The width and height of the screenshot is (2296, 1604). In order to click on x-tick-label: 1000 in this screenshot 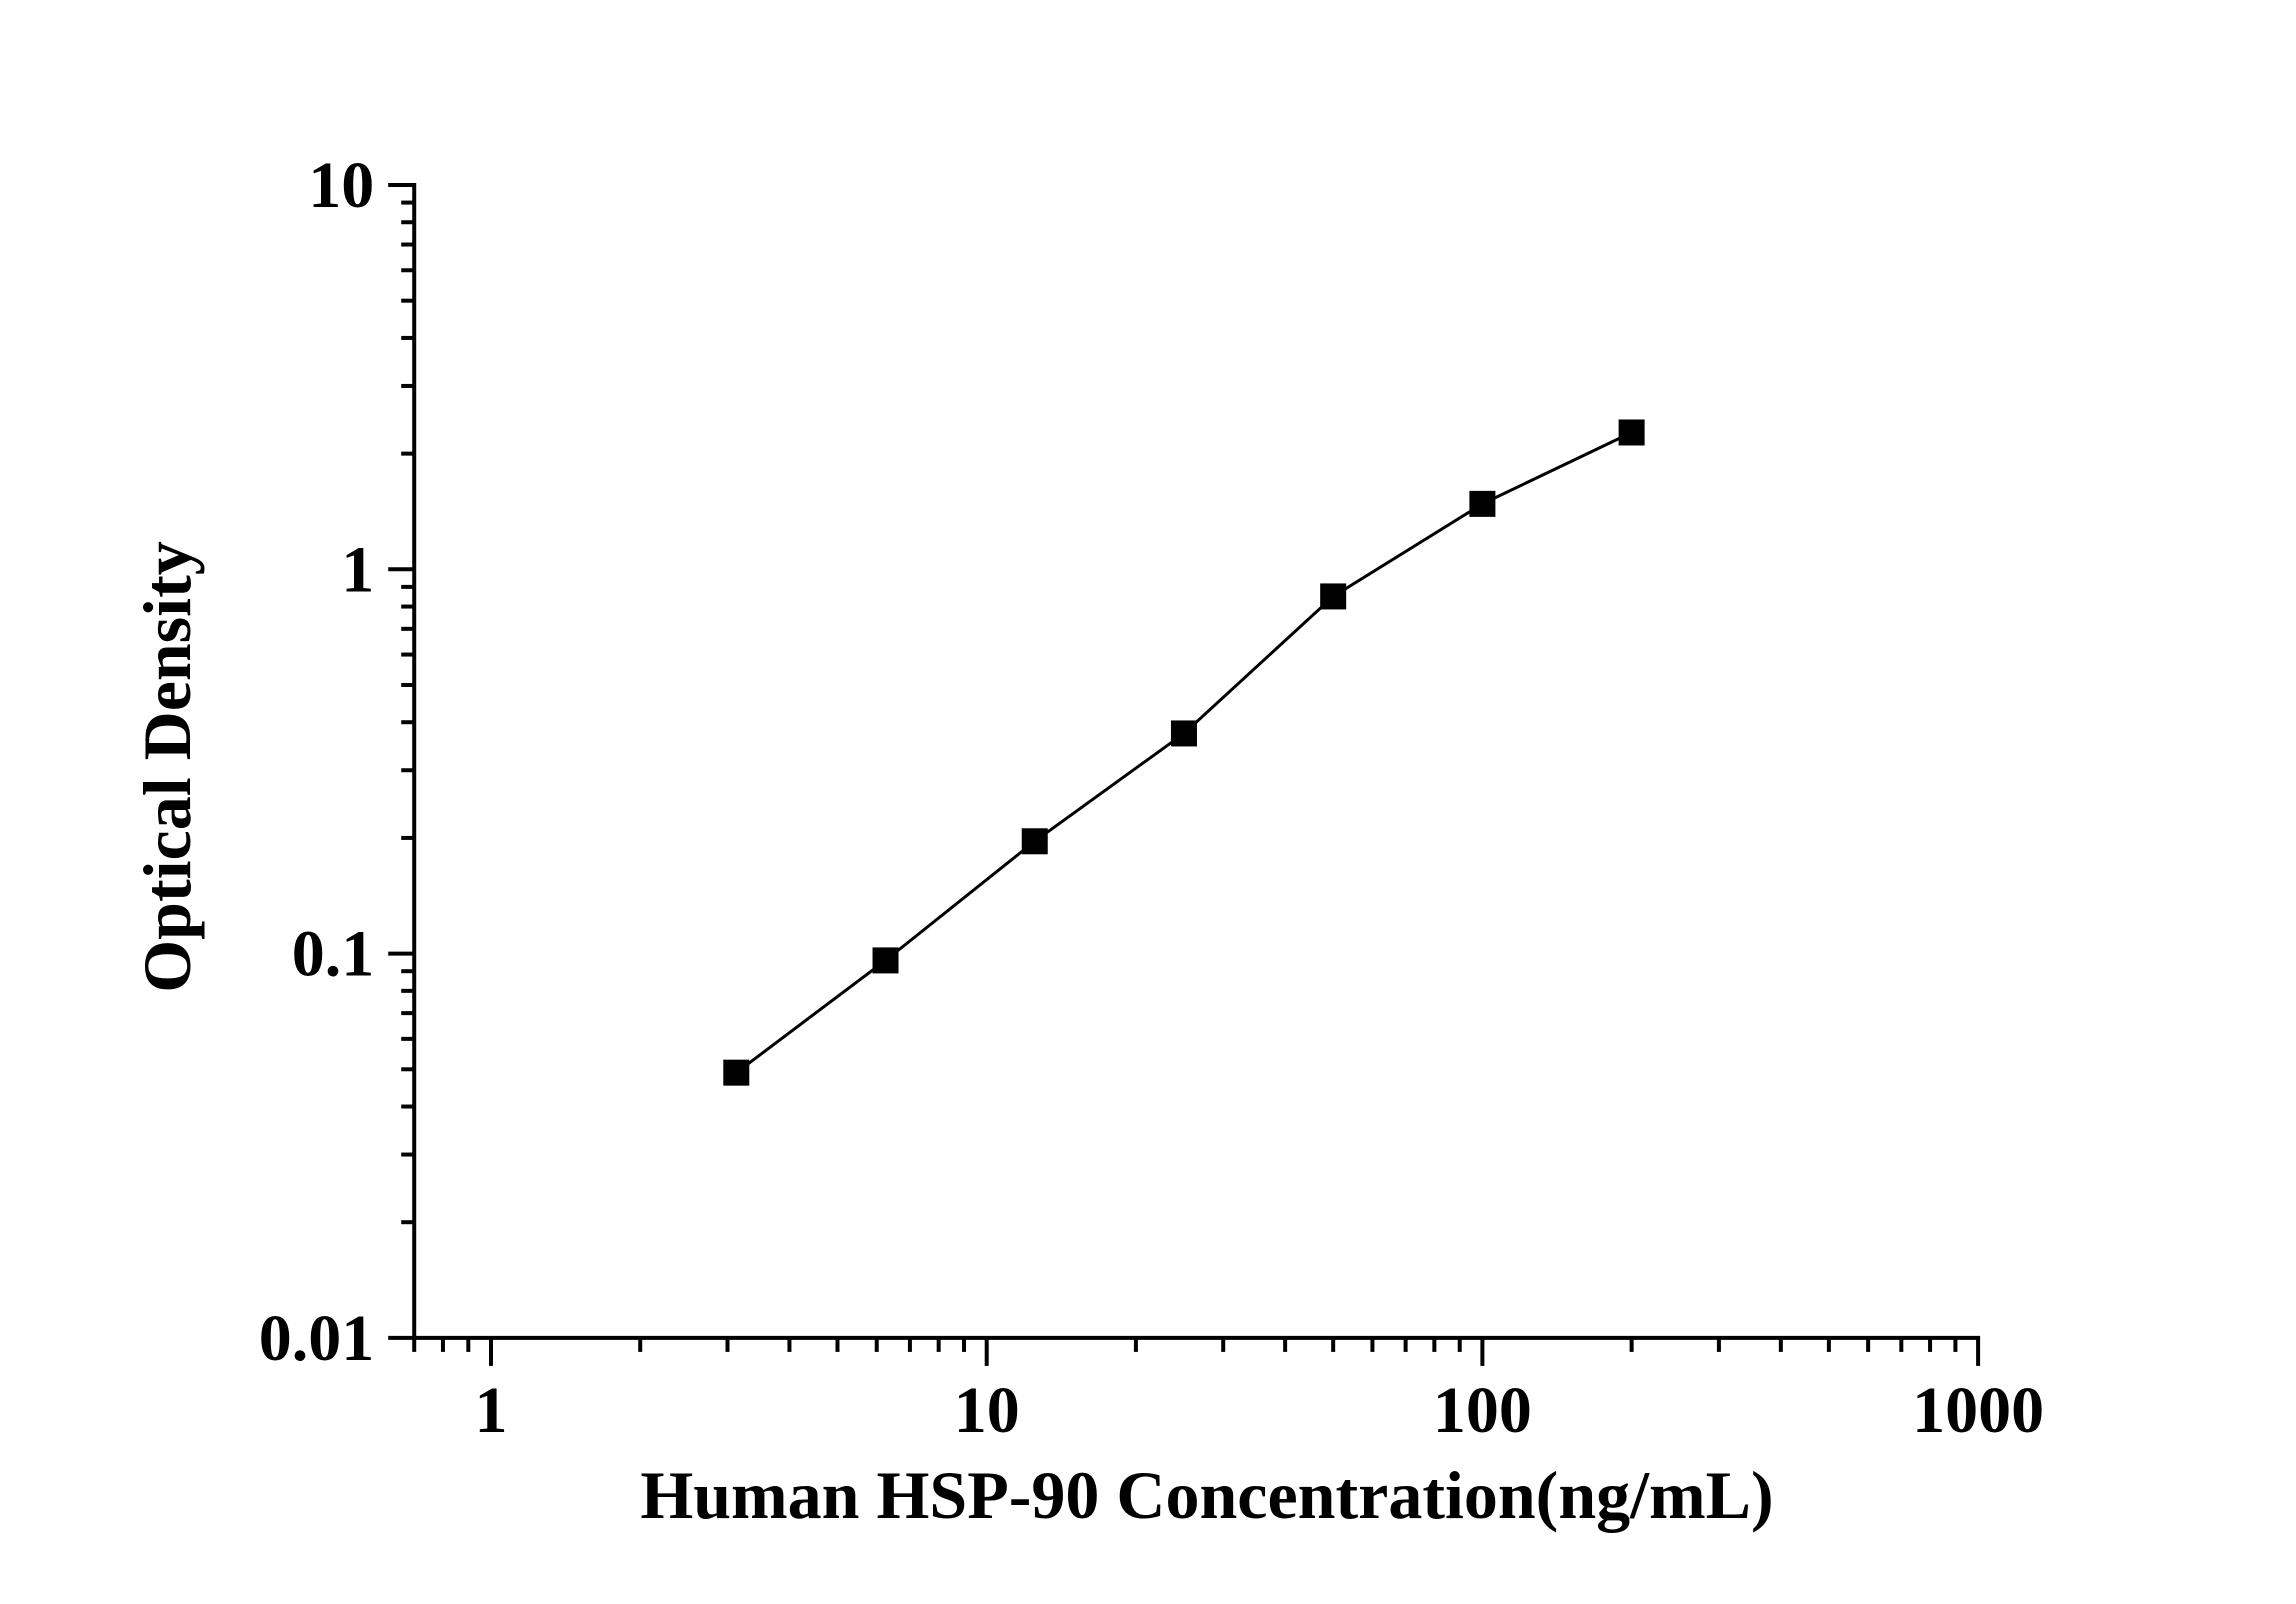, I will do `click(1978, 1410)`.